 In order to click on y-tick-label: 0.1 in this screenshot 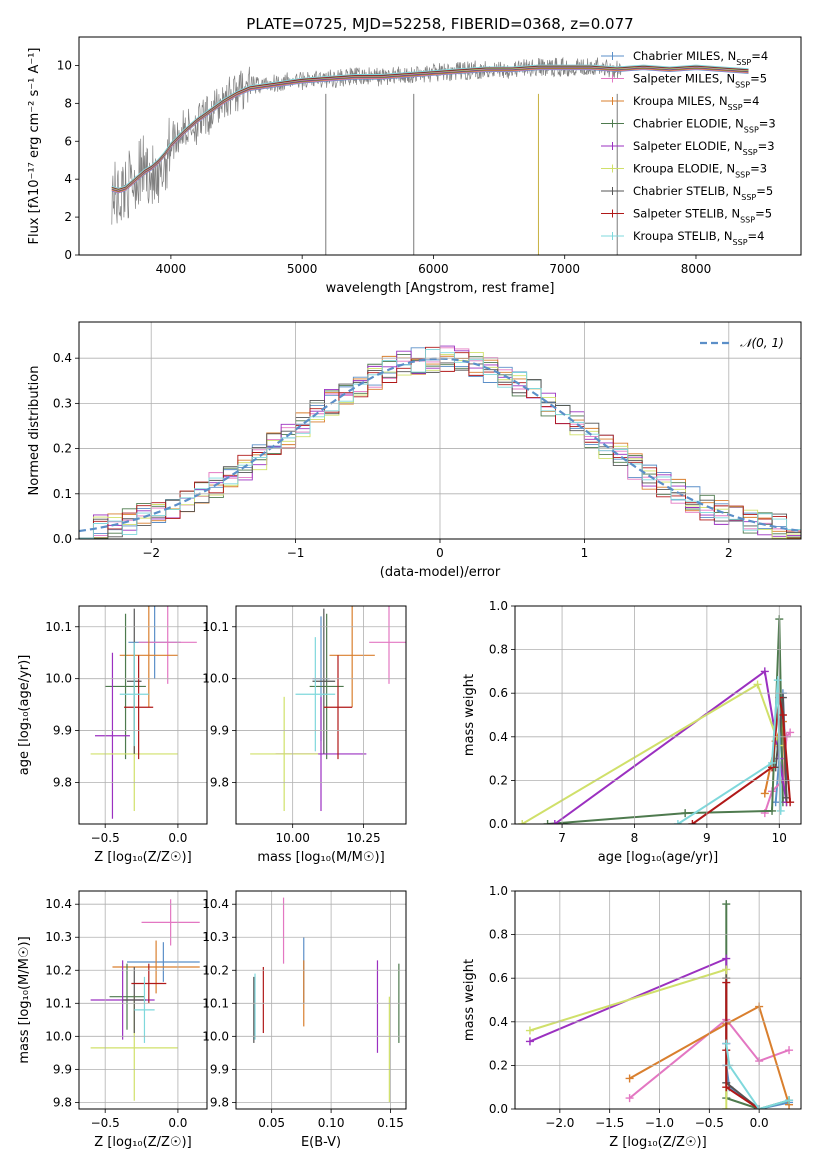, I will do `click(62, 494)`.